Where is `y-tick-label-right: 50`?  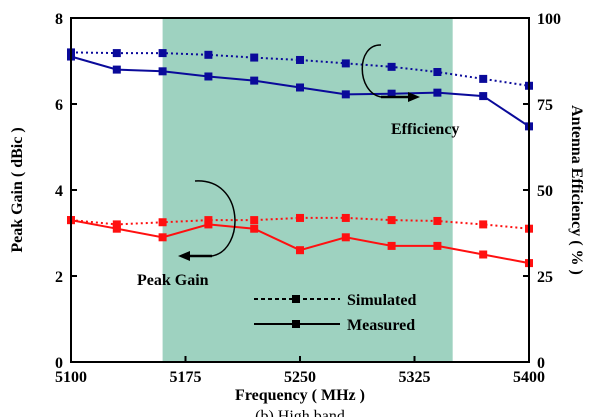
y-tick-label-right: 50 is located at coordinates (545, 191).